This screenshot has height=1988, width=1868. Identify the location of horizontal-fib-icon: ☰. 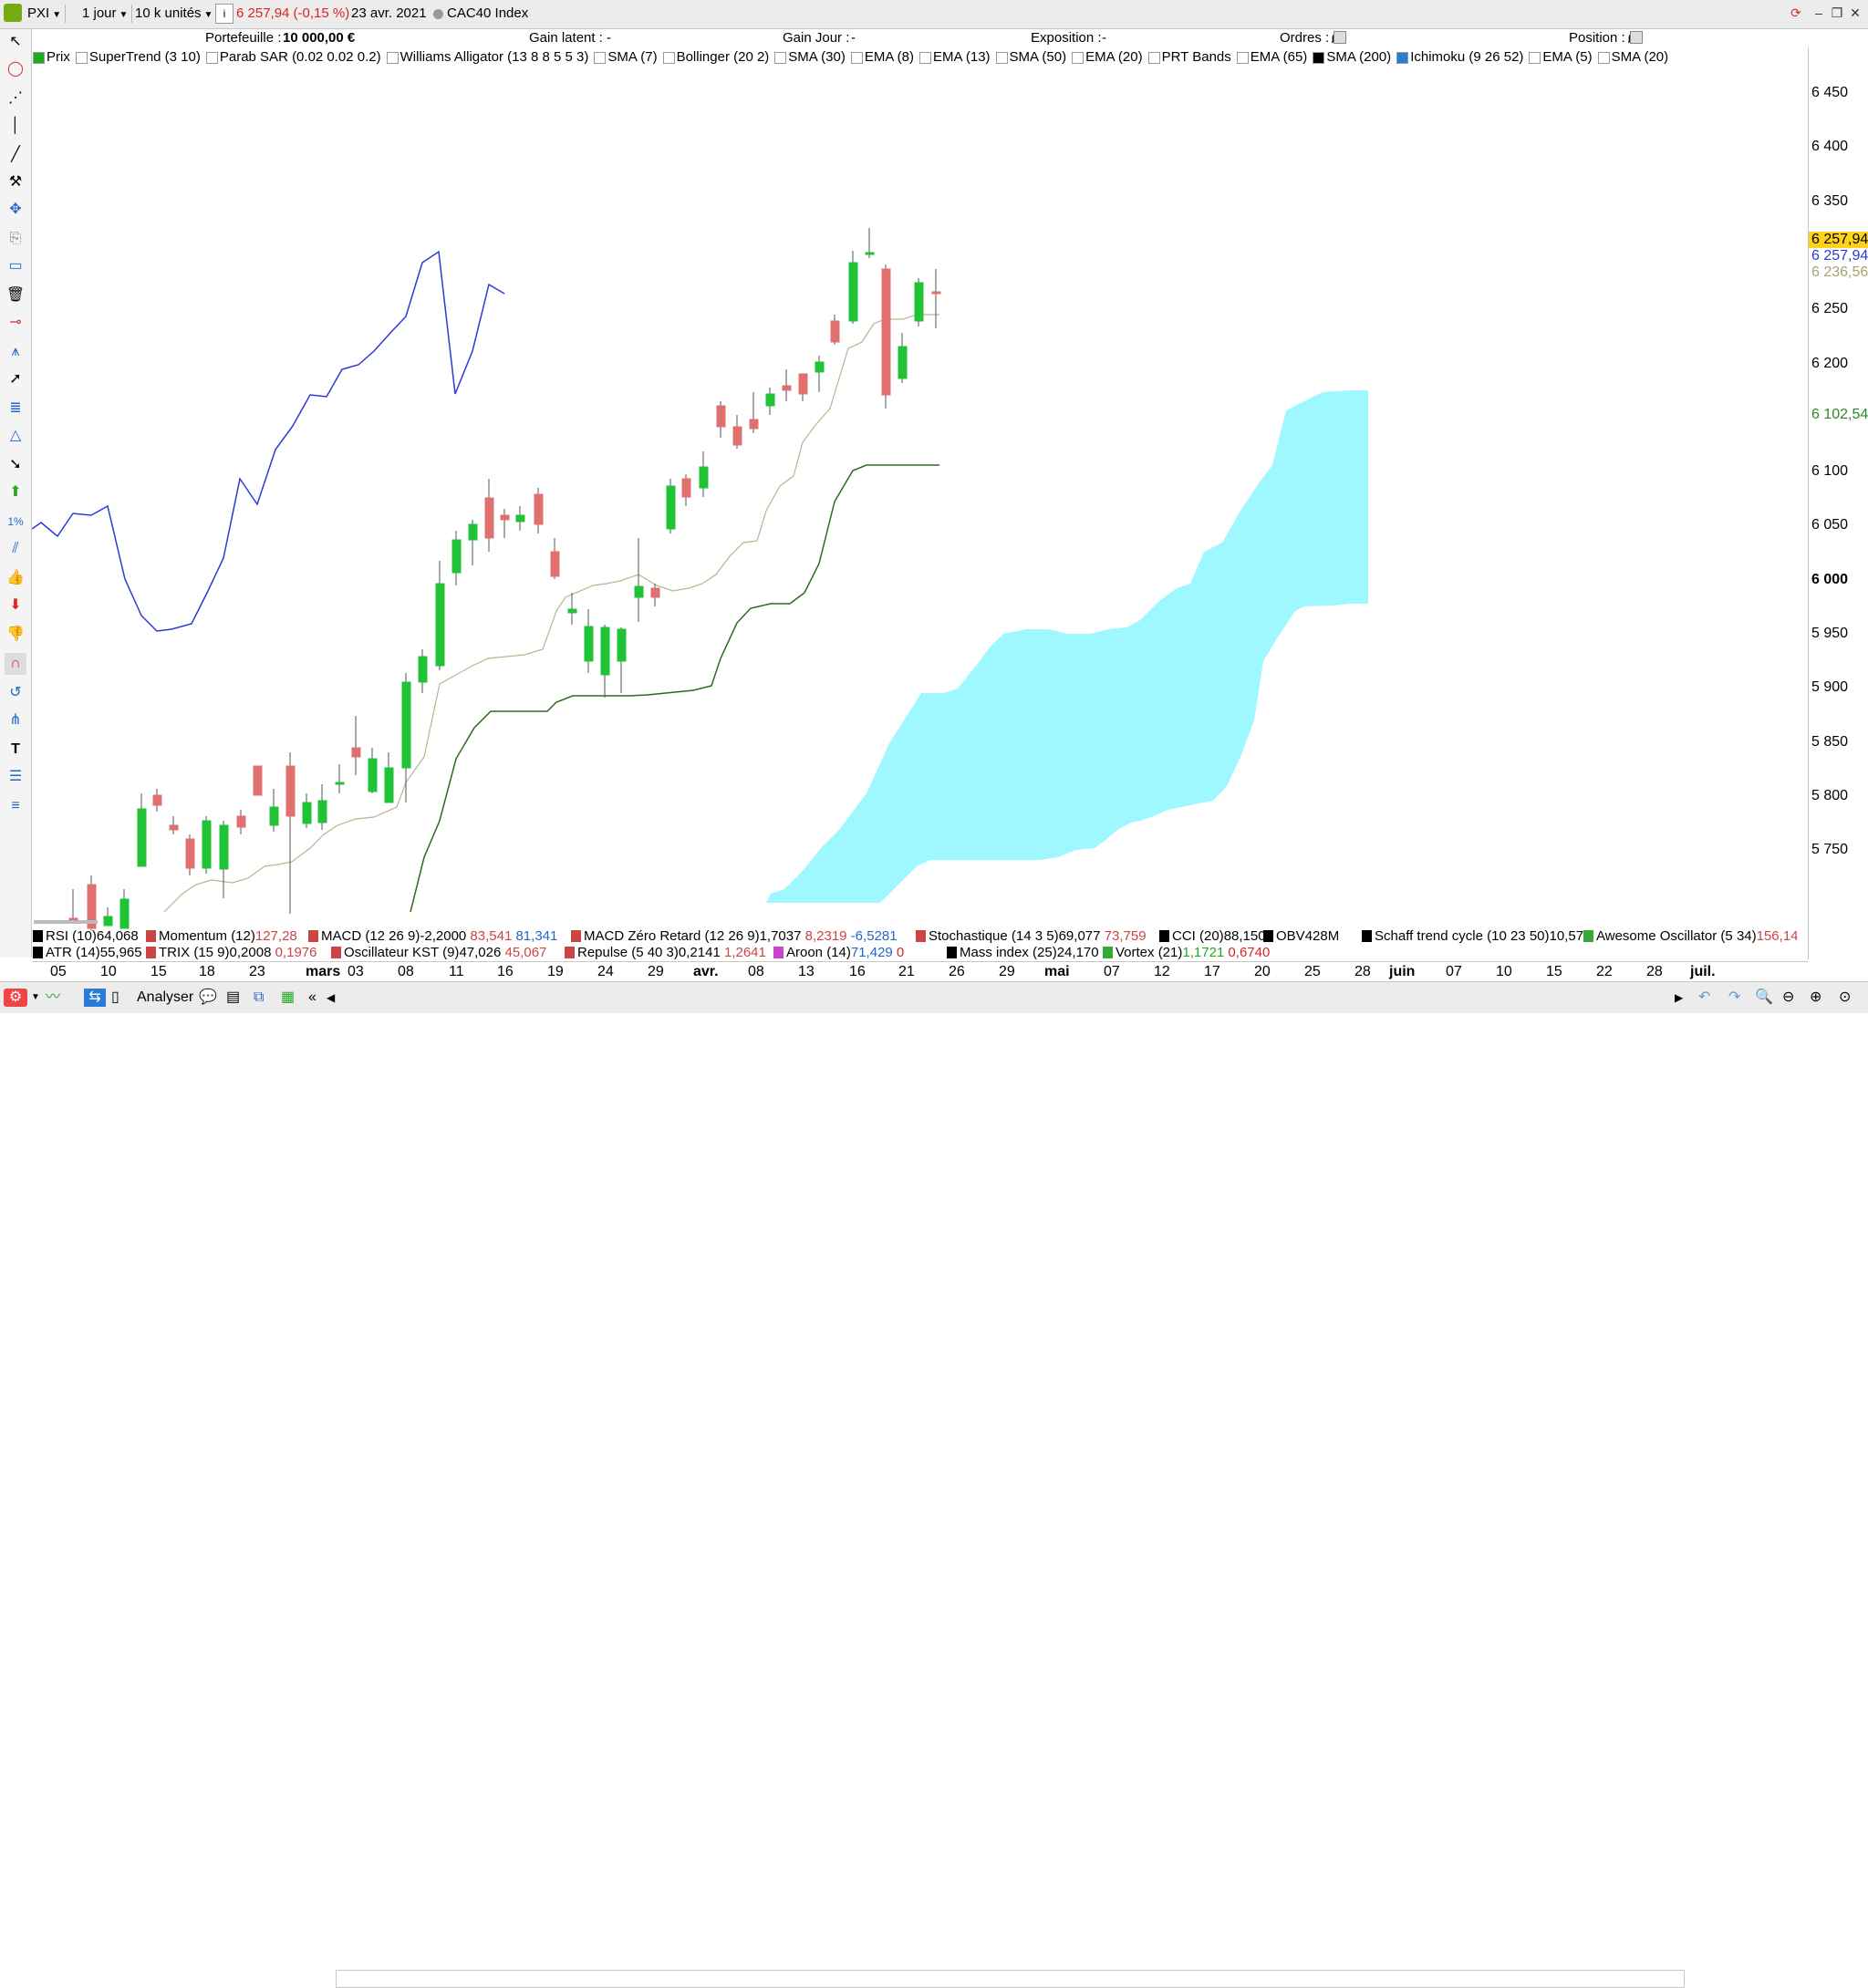
(15, 776).